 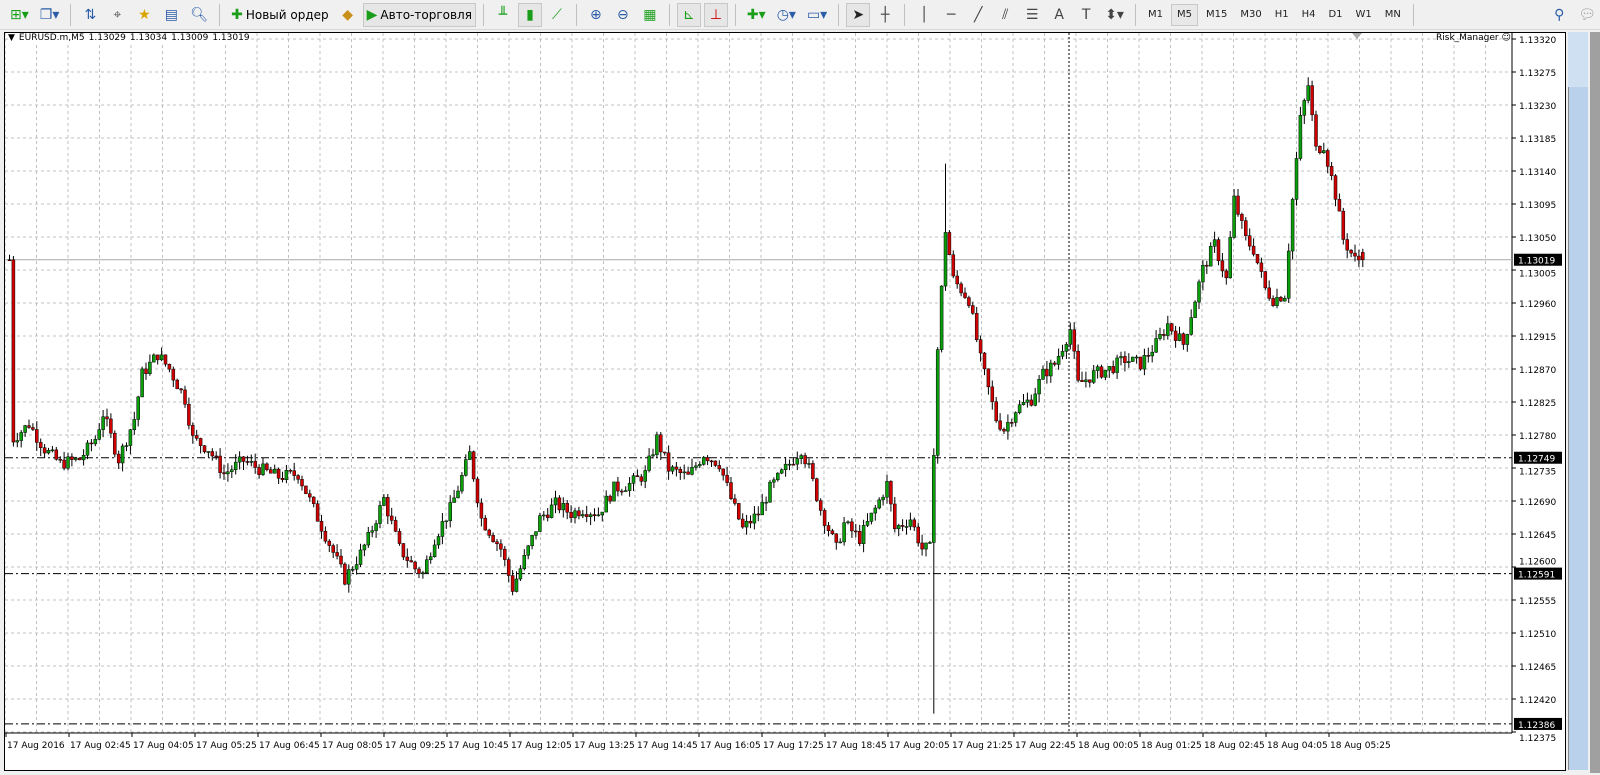 I want to click on zoom-in-button: ⊕, so click(x=596, y=15).